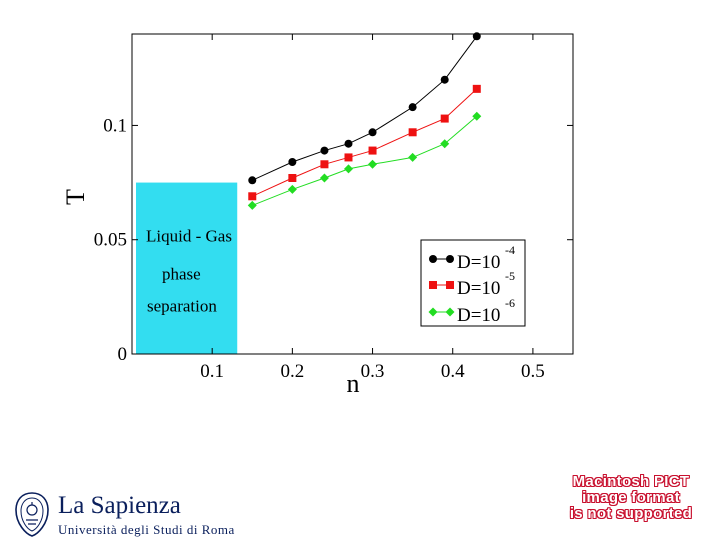 The width and height of the screenshot is (720, 540). I want to click on region-label-line: phase, so click(181, 274).